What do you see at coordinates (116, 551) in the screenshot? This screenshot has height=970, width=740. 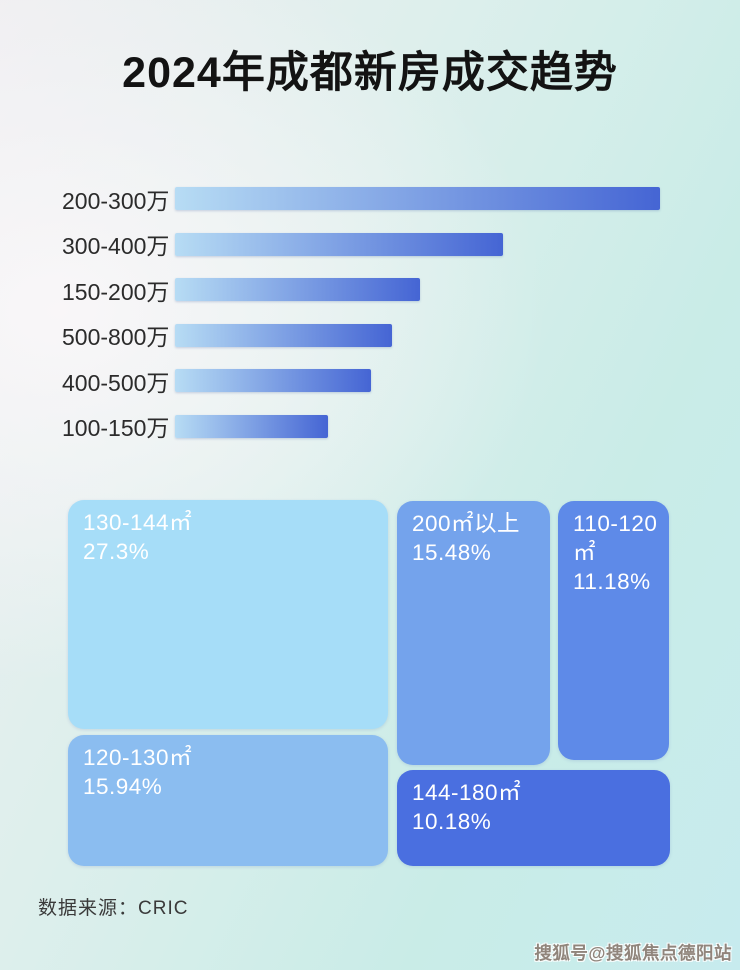 I see `treemap-block-value: 27.3%` at bounding box center [116, 551].